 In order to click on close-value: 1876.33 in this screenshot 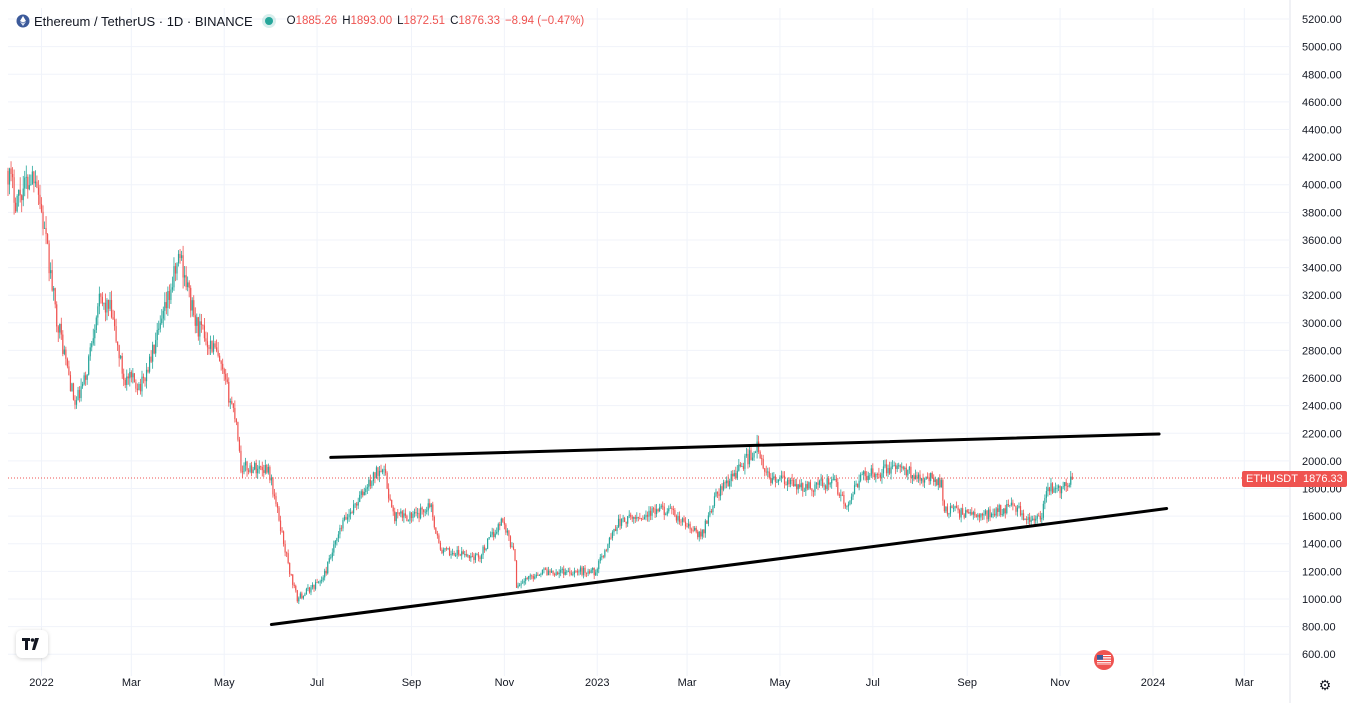, I will do `click(479, 21)`.